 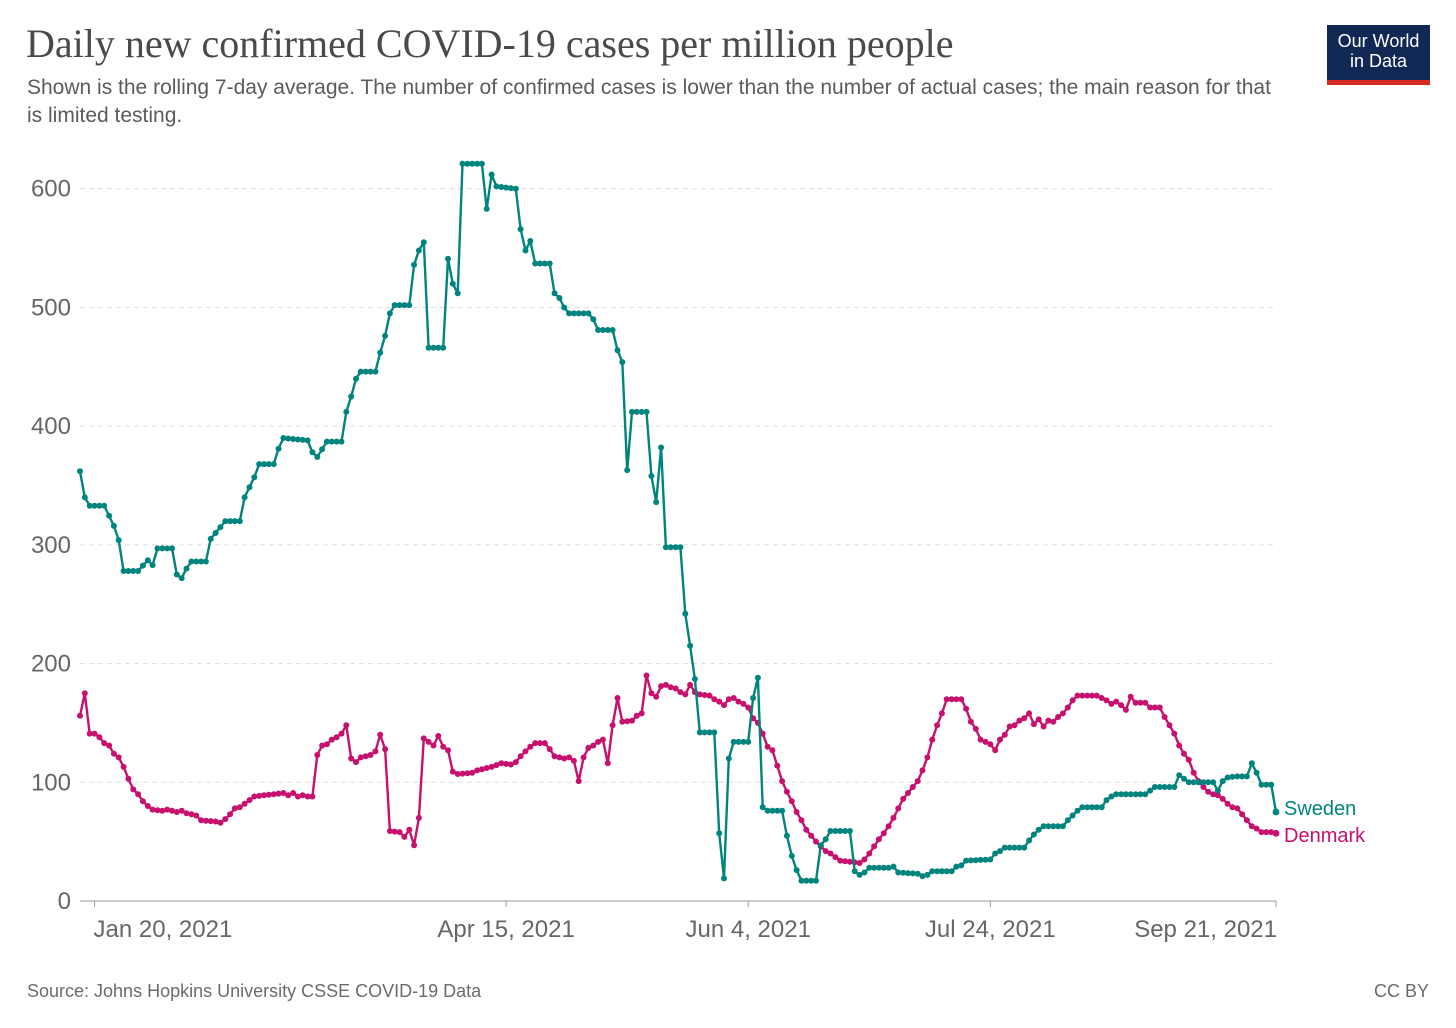 What do you see at coordinates (990, 929) in the screenshot?
I see `x-tick-label: Jul 24, 2021` at bounding box center [990, 929].